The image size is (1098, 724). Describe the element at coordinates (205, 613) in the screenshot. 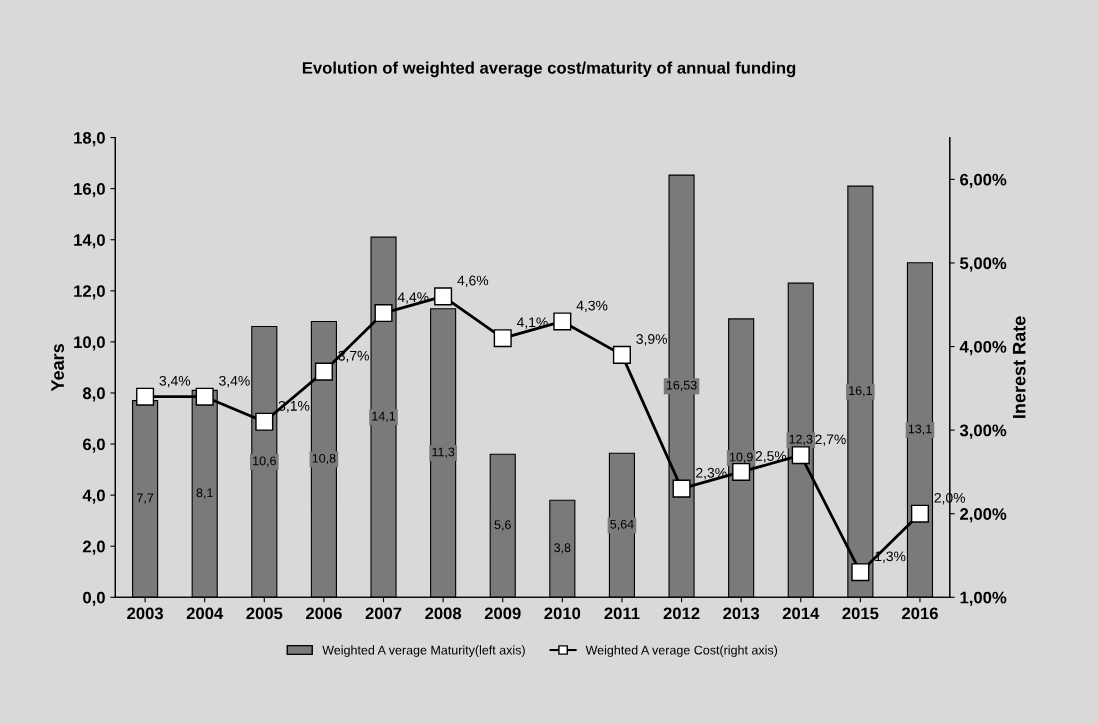

I see `x-tick-label: 2004` at that location.